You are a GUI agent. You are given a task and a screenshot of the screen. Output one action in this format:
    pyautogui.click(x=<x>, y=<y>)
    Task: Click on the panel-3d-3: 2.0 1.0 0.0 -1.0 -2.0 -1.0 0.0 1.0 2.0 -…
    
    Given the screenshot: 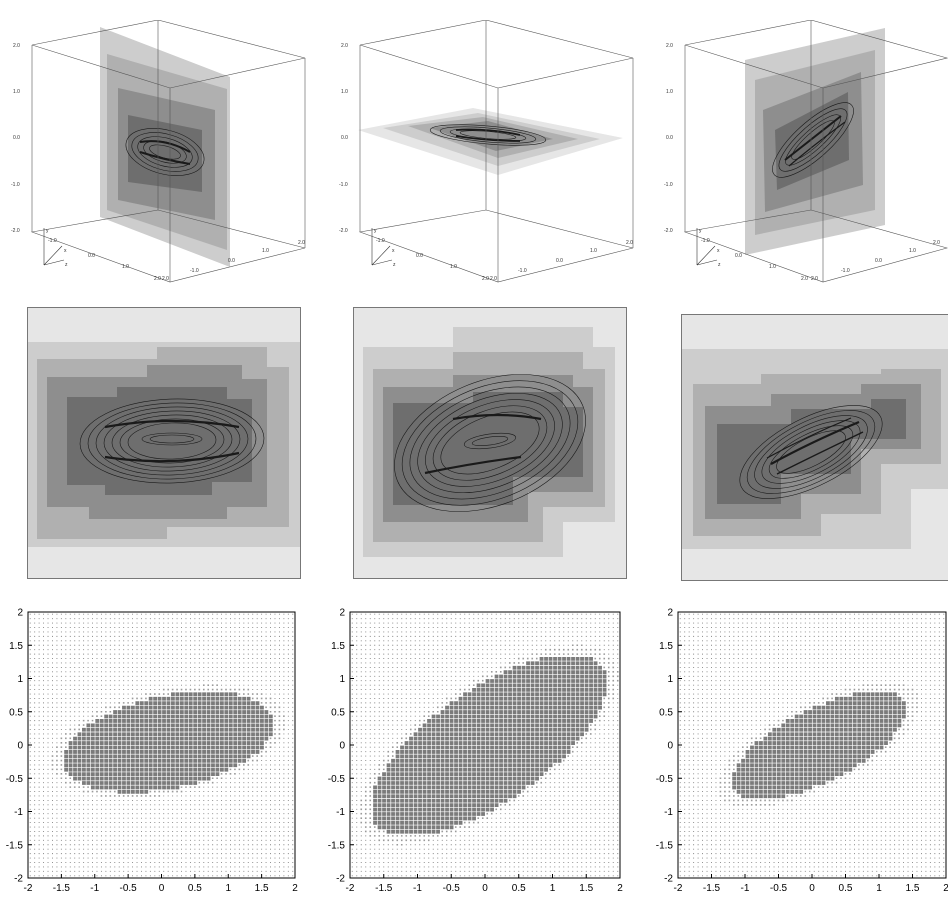 What is the action you would take?
    pyautogui.click(x=805, y=155)
    